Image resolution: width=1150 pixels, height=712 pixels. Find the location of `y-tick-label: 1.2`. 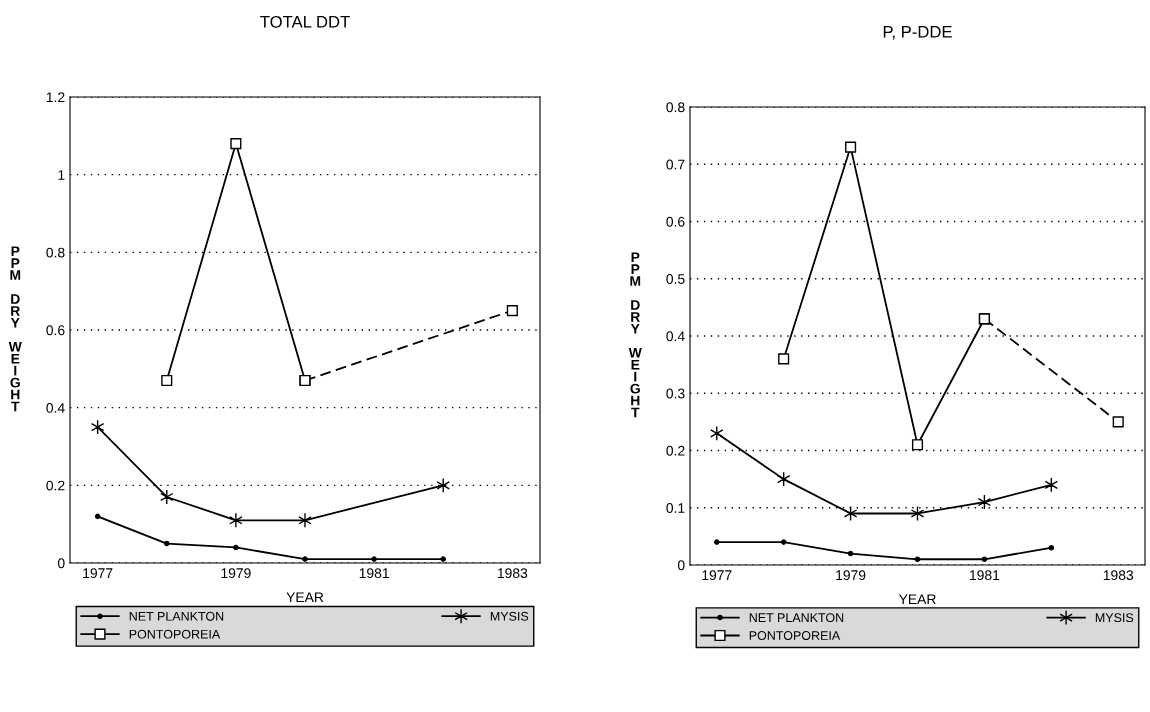

y-tick-label: 1.2 is located at coordinates (55, 97).